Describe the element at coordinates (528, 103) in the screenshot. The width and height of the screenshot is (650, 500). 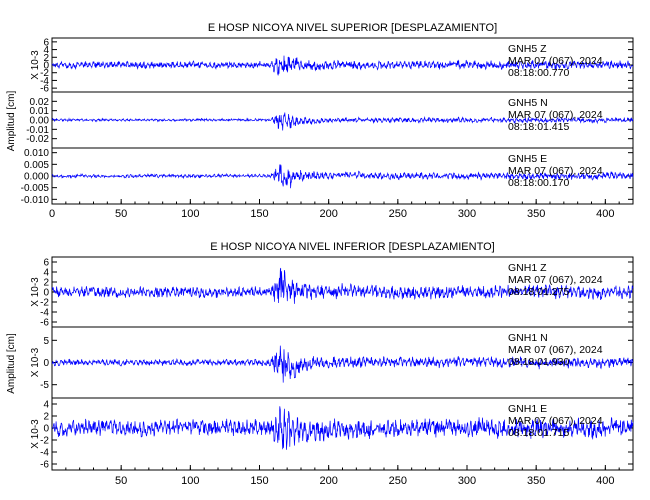
I see `station-component-label: GNH5 N` at that location.